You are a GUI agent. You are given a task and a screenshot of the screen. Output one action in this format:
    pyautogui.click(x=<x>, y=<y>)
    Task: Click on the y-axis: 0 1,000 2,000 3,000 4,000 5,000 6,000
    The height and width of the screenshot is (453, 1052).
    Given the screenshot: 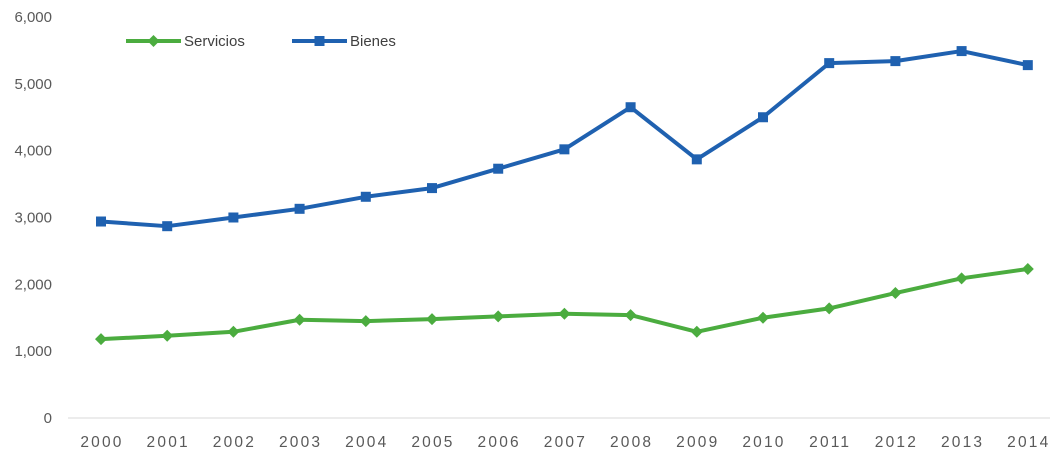 What is the action you would take?
    pyautogui.click(x=33, y=218)
    